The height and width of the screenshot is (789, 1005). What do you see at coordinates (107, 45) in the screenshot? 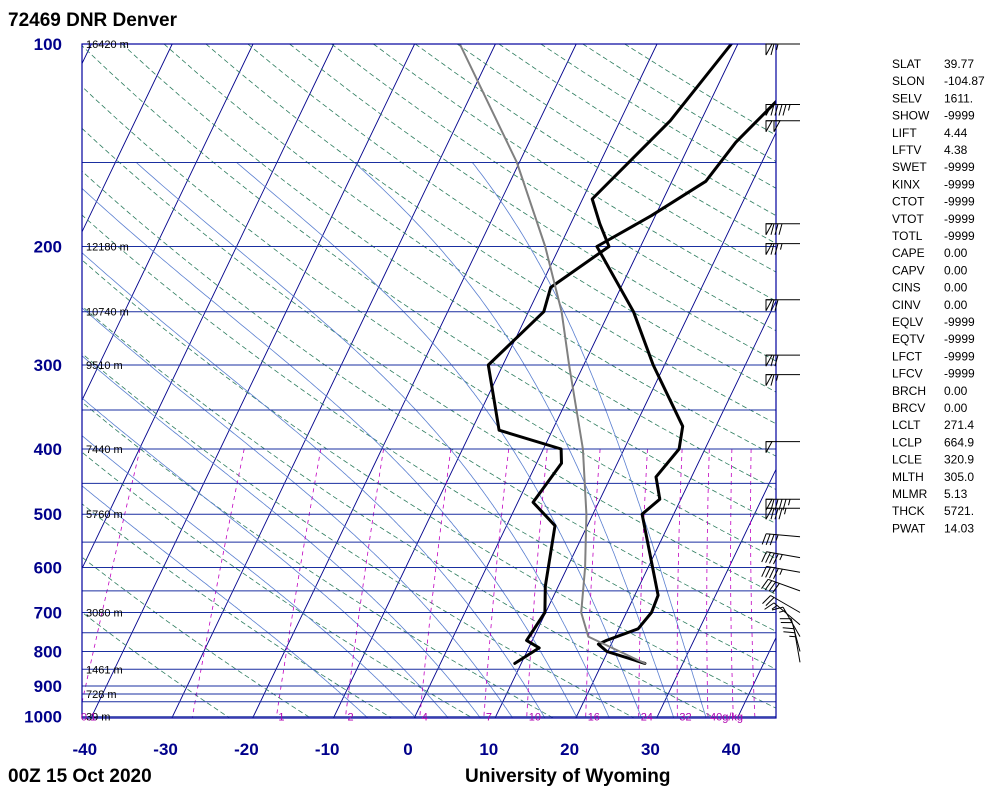
I see `height-label: 16420 m` at bounding box center [107, 45].